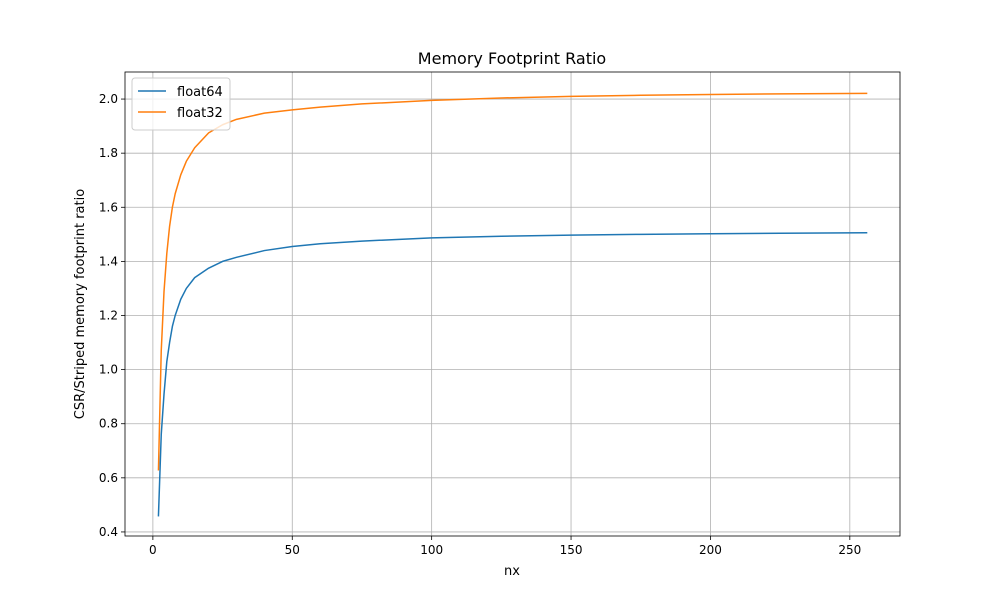  I want to click on legend-label-float32: float32, so click(200, 113).